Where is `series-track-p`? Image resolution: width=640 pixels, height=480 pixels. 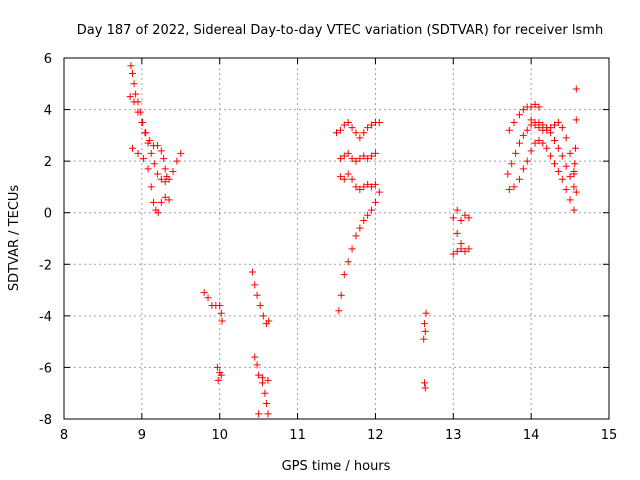
series-track-p is located at coordinates (575, 131).